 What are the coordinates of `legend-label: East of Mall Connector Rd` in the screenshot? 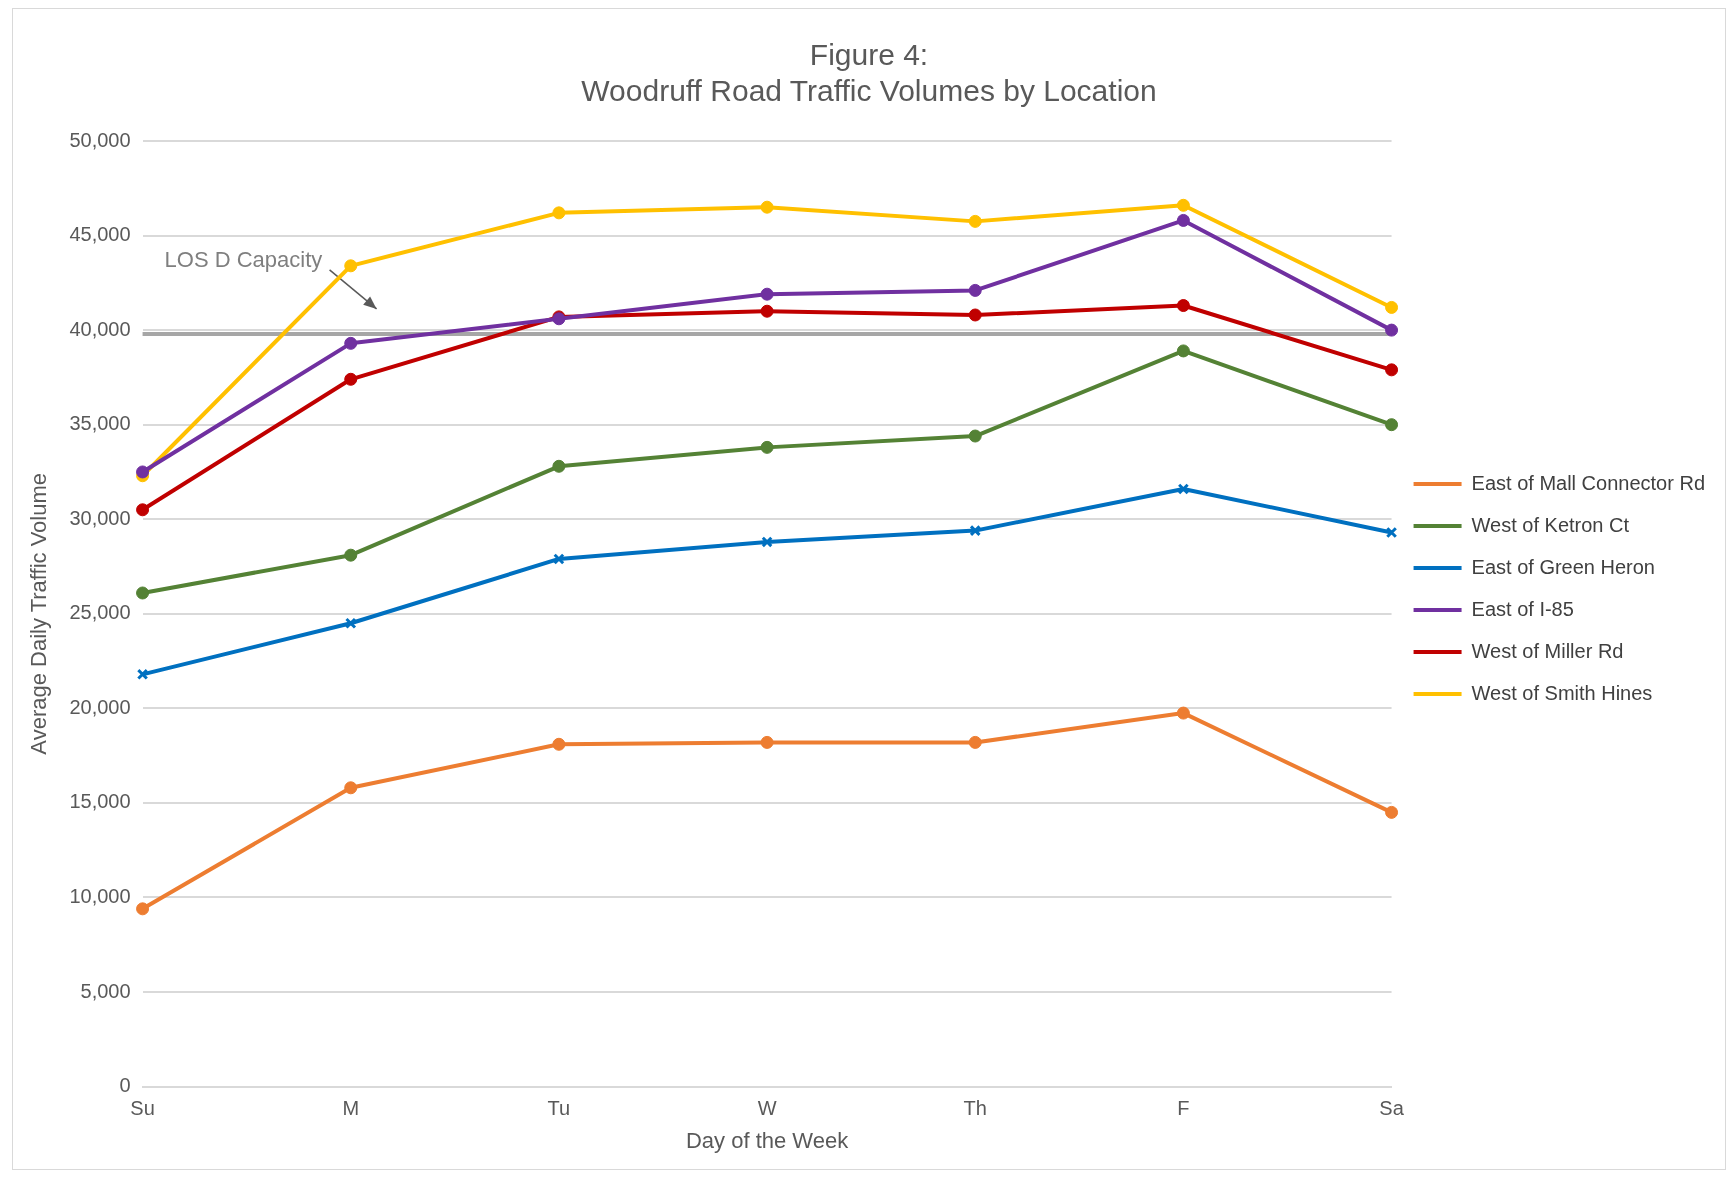 It's located at (1588, 482).